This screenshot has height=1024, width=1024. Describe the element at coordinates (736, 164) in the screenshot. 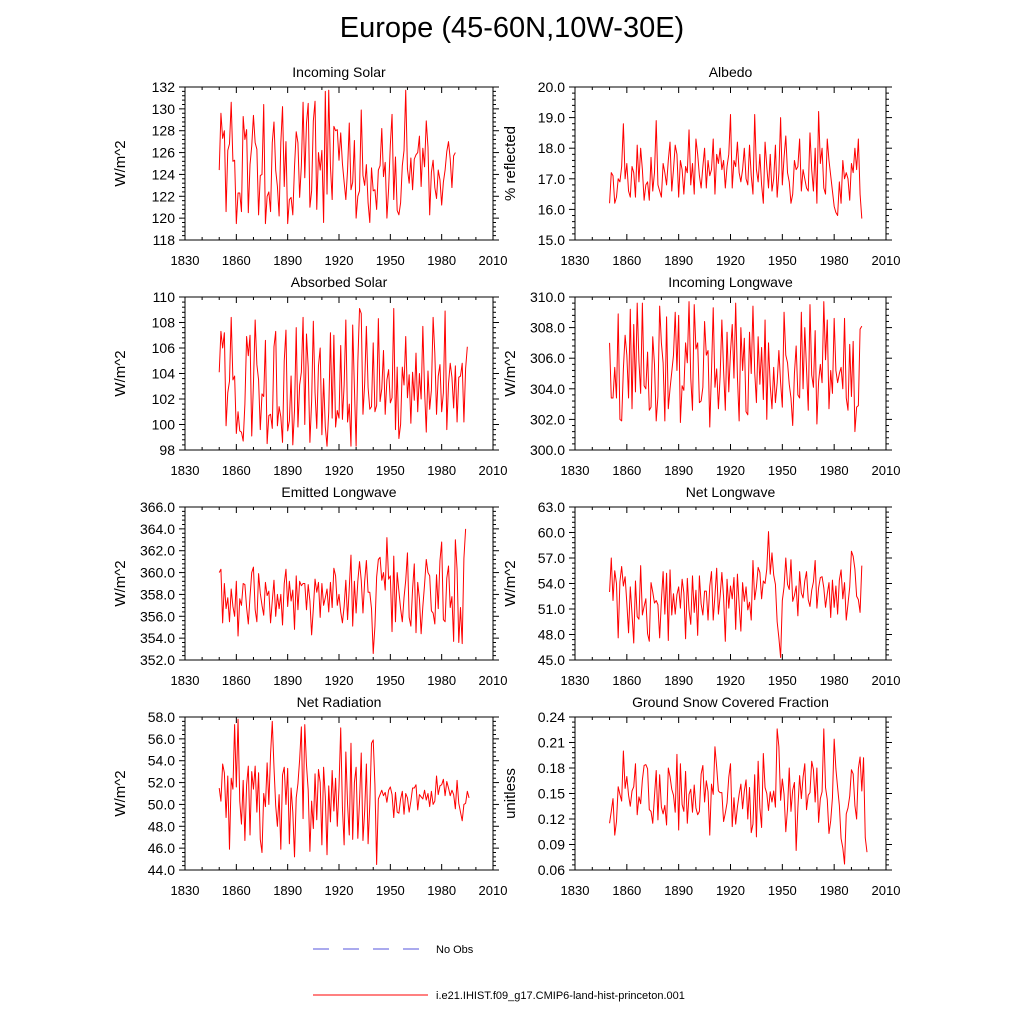

I see `series-line-albedo` at that location.